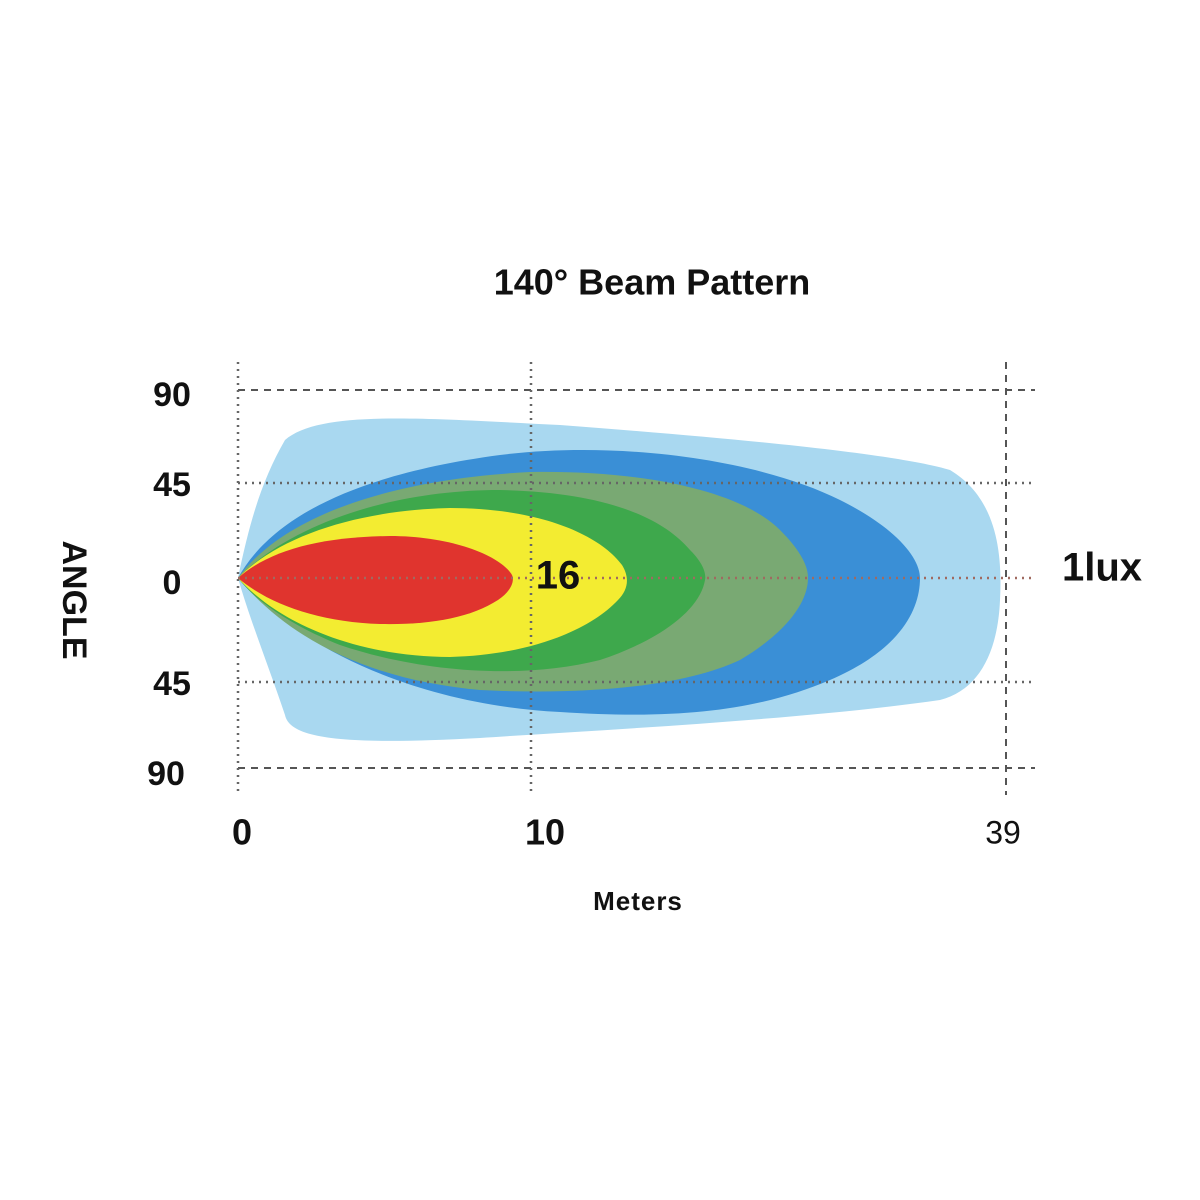 The width and height of the screenshot is (1200, 1200). Describe the element at coordinates (172, 583) in the screenshot. I see `y-tick-label: 0` at that location.